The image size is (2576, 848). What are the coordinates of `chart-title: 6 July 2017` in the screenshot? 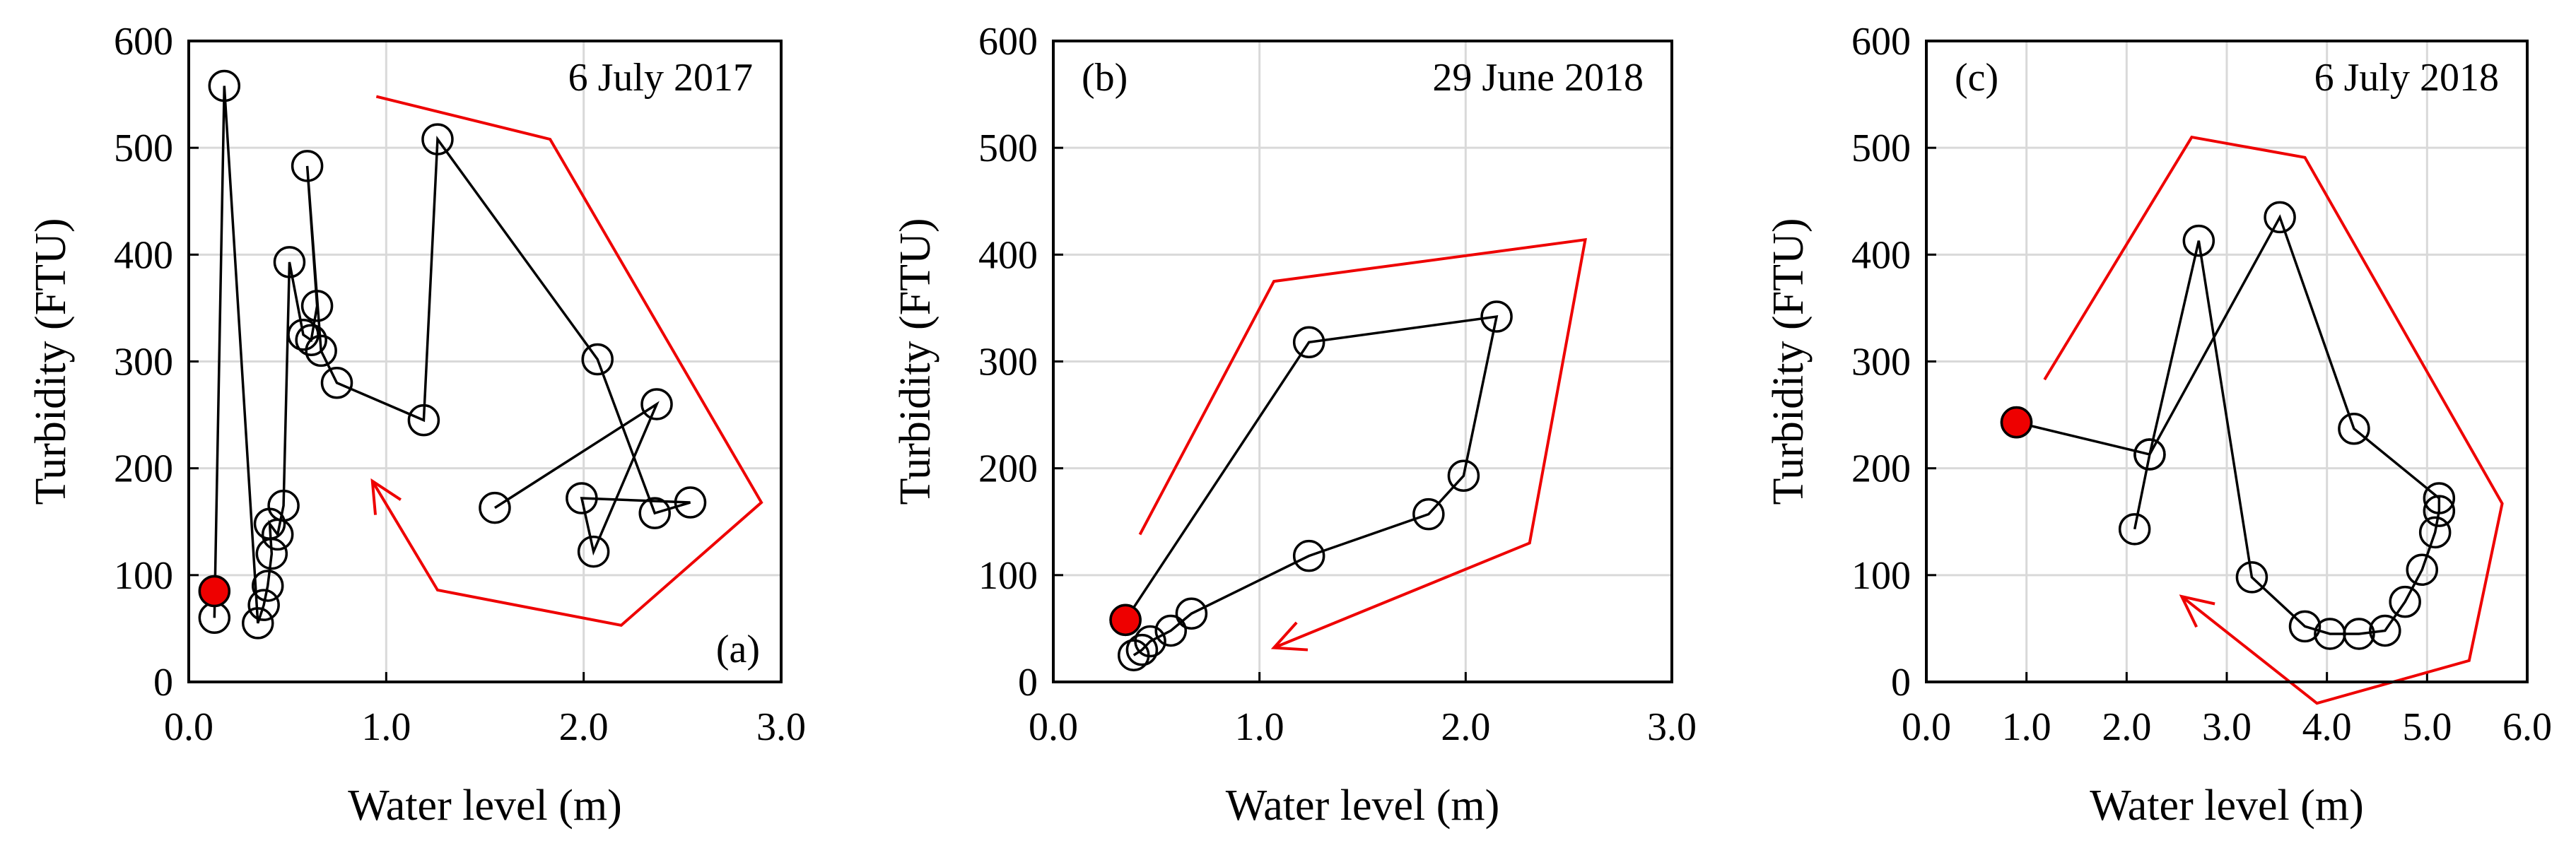 It's located at (660, 78).